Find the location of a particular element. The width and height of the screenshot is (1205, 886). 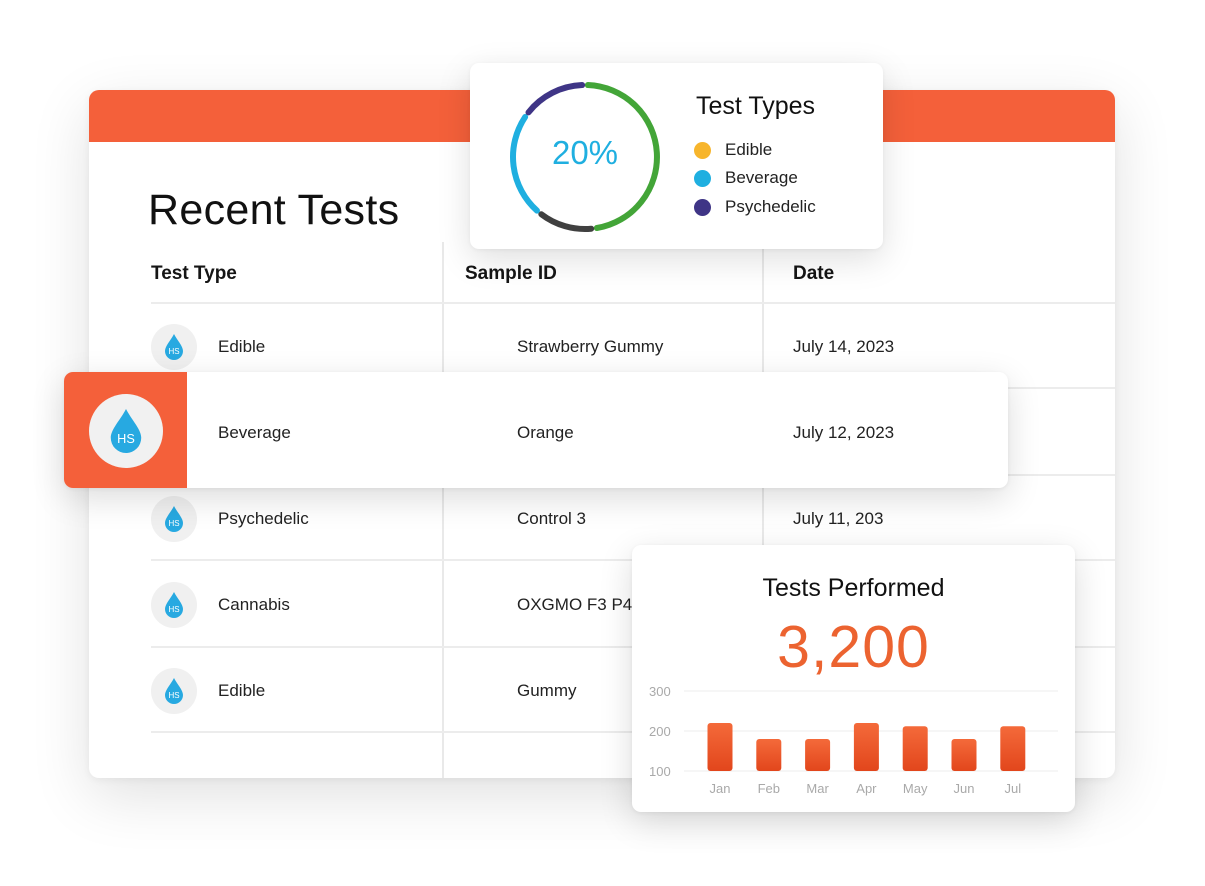

x-tick-label: Mar is located at coordinates (817, 788).